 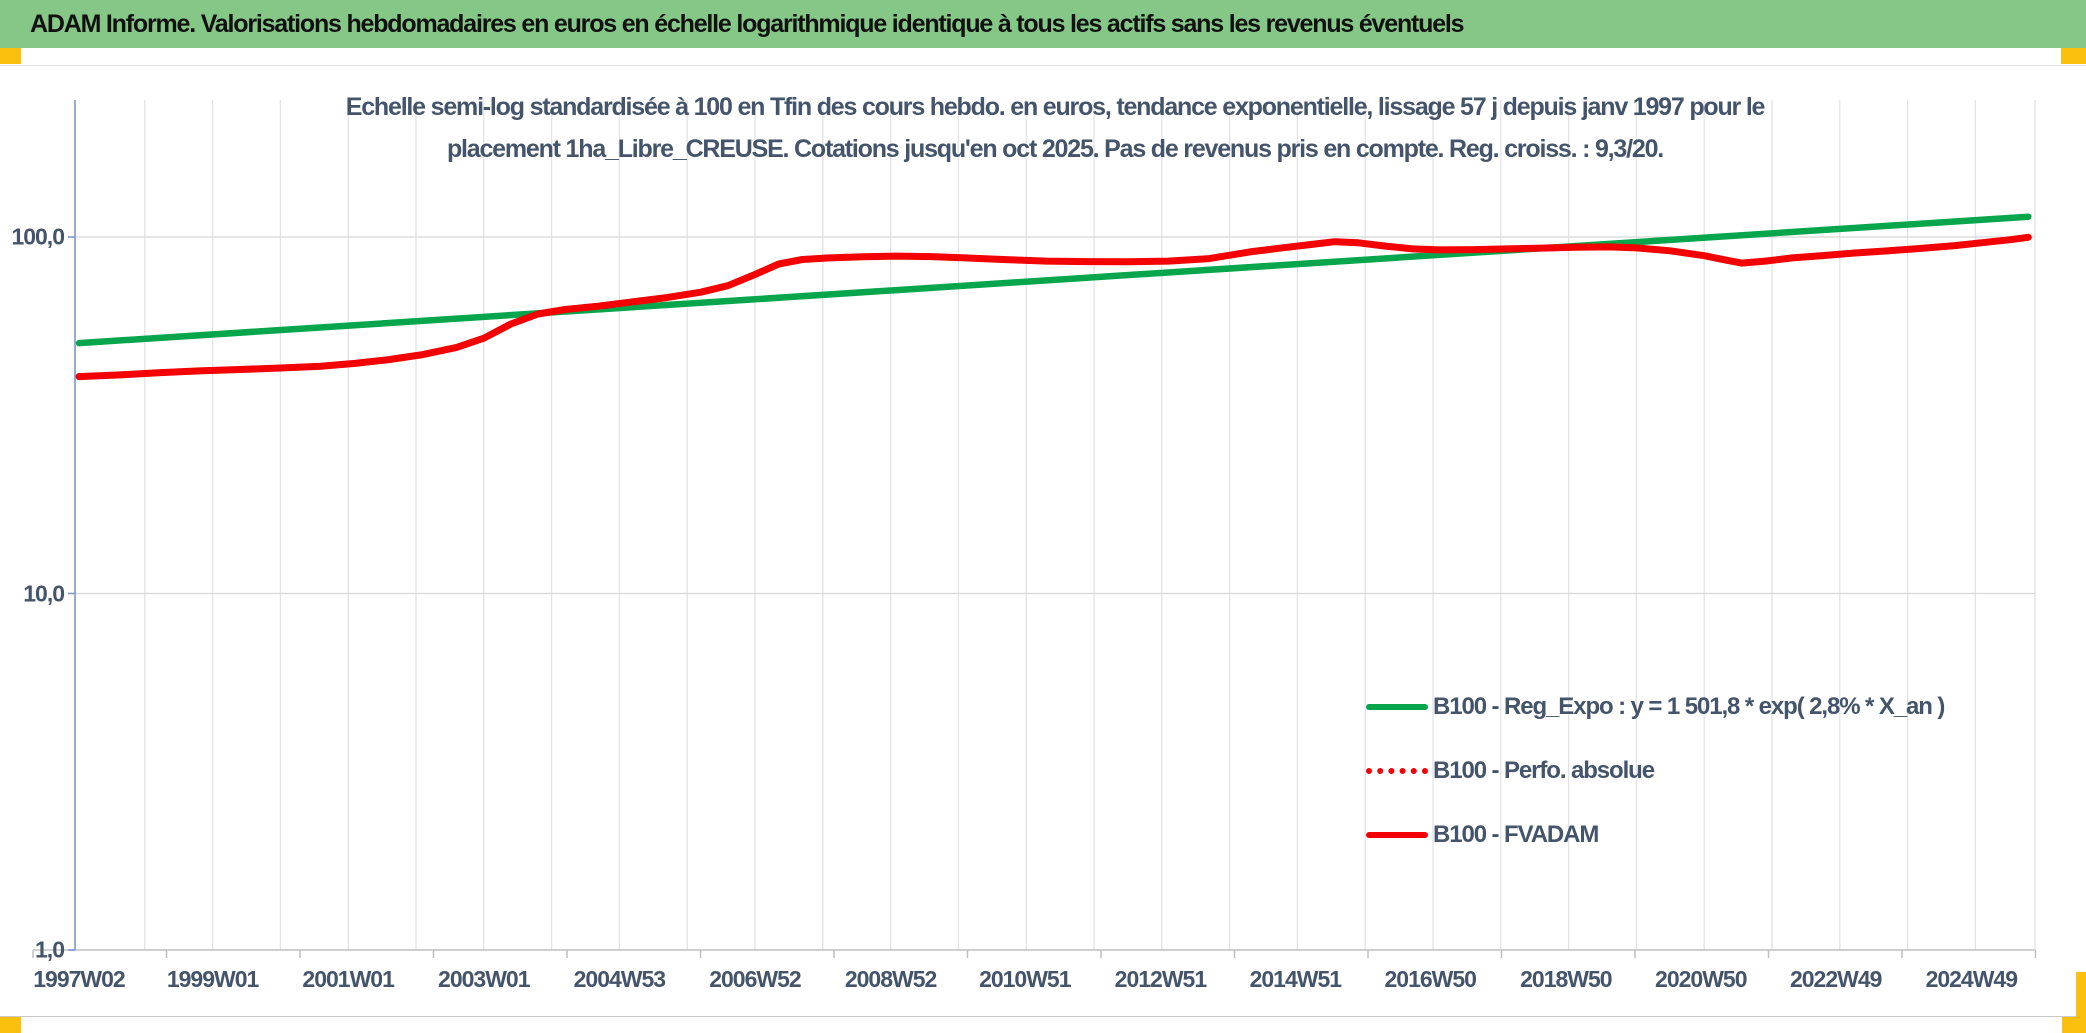 What do you see at coordinates (348, 979) in the screenshot?
I see `x-axis-tick-label: 2001W01` at bounding box center [348, 979].